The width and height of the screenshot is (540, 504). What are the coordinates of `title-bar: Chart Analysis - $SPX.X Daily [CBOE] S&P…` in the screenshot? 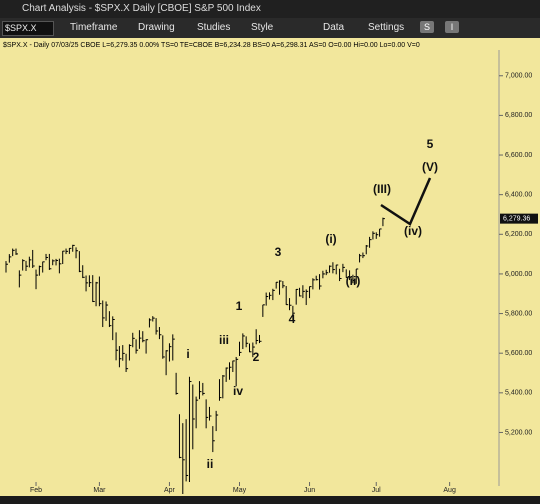 It's located at (270, 9).